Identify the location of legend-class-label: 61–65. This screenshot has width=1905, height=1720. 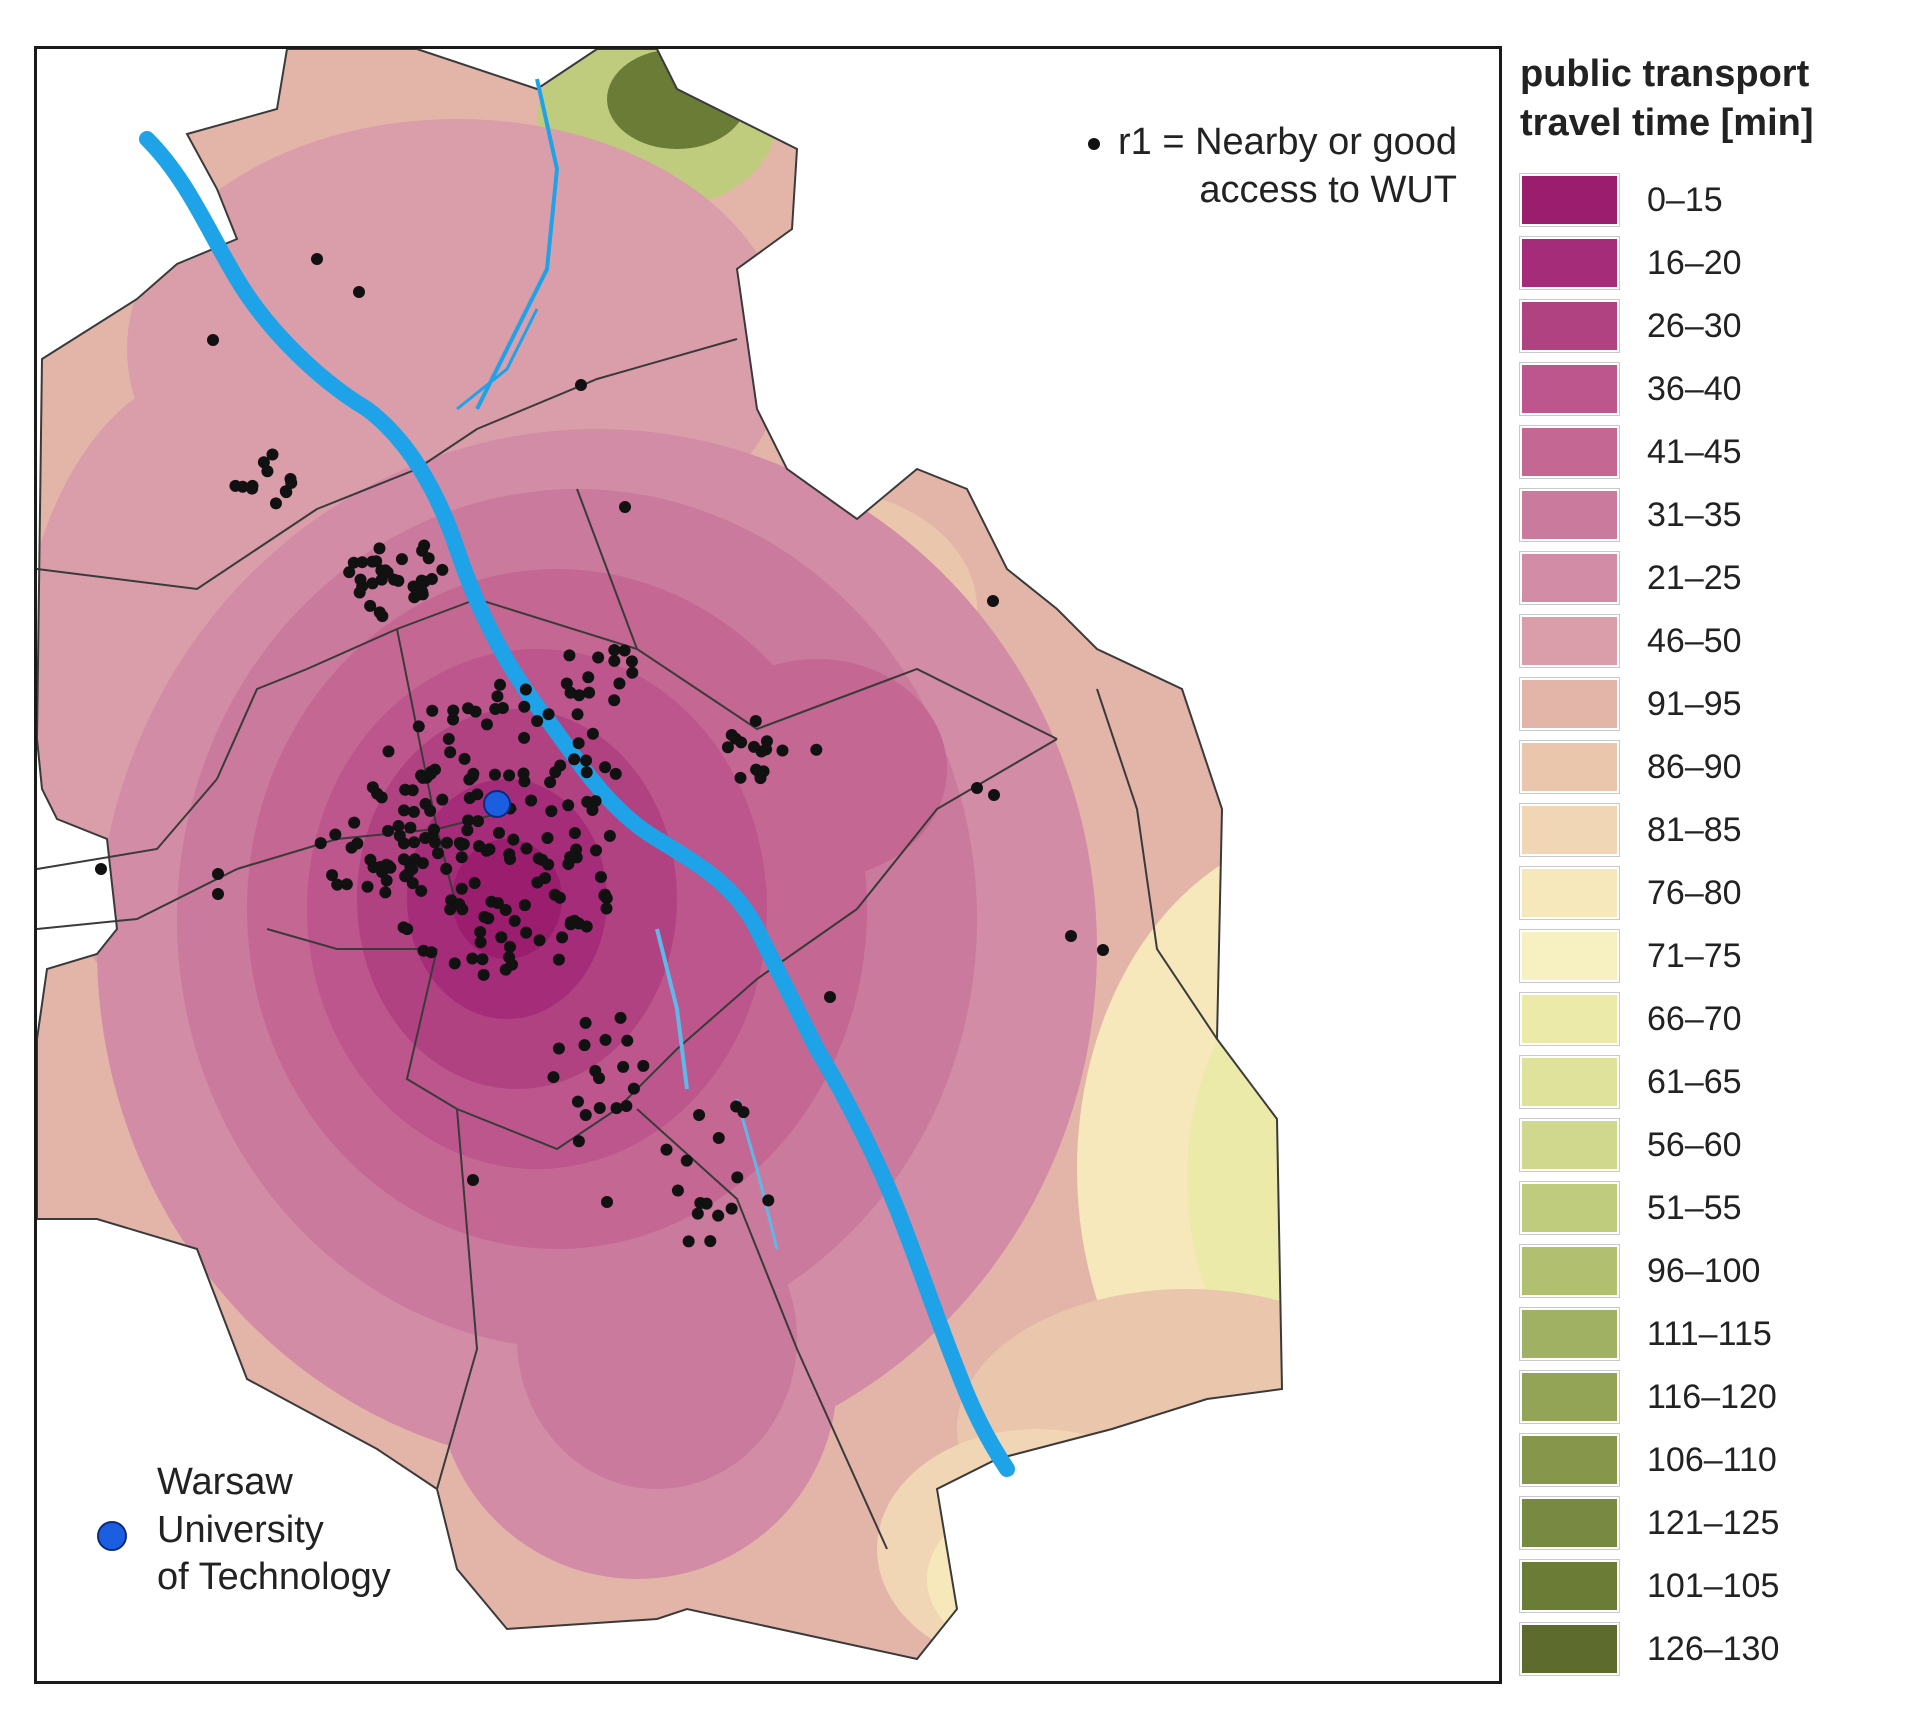
(1694, 1081).